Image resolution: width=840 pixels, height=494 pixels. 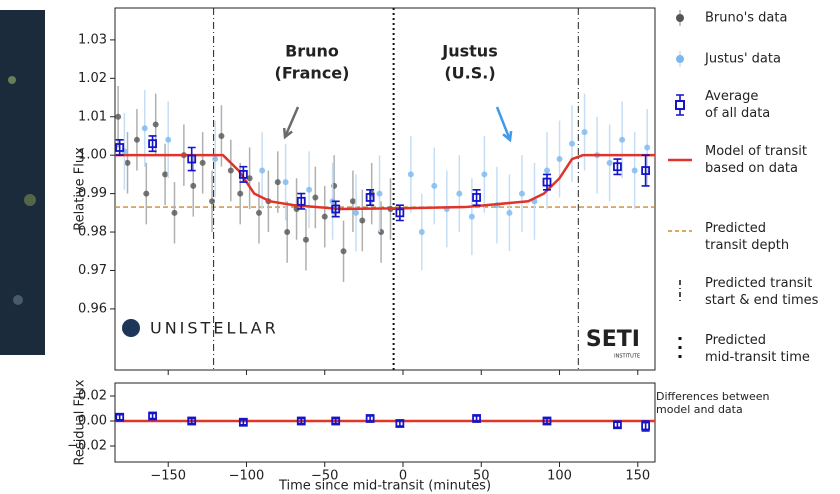 I want to click on annotation: Justus, so click(x=469, y=51).